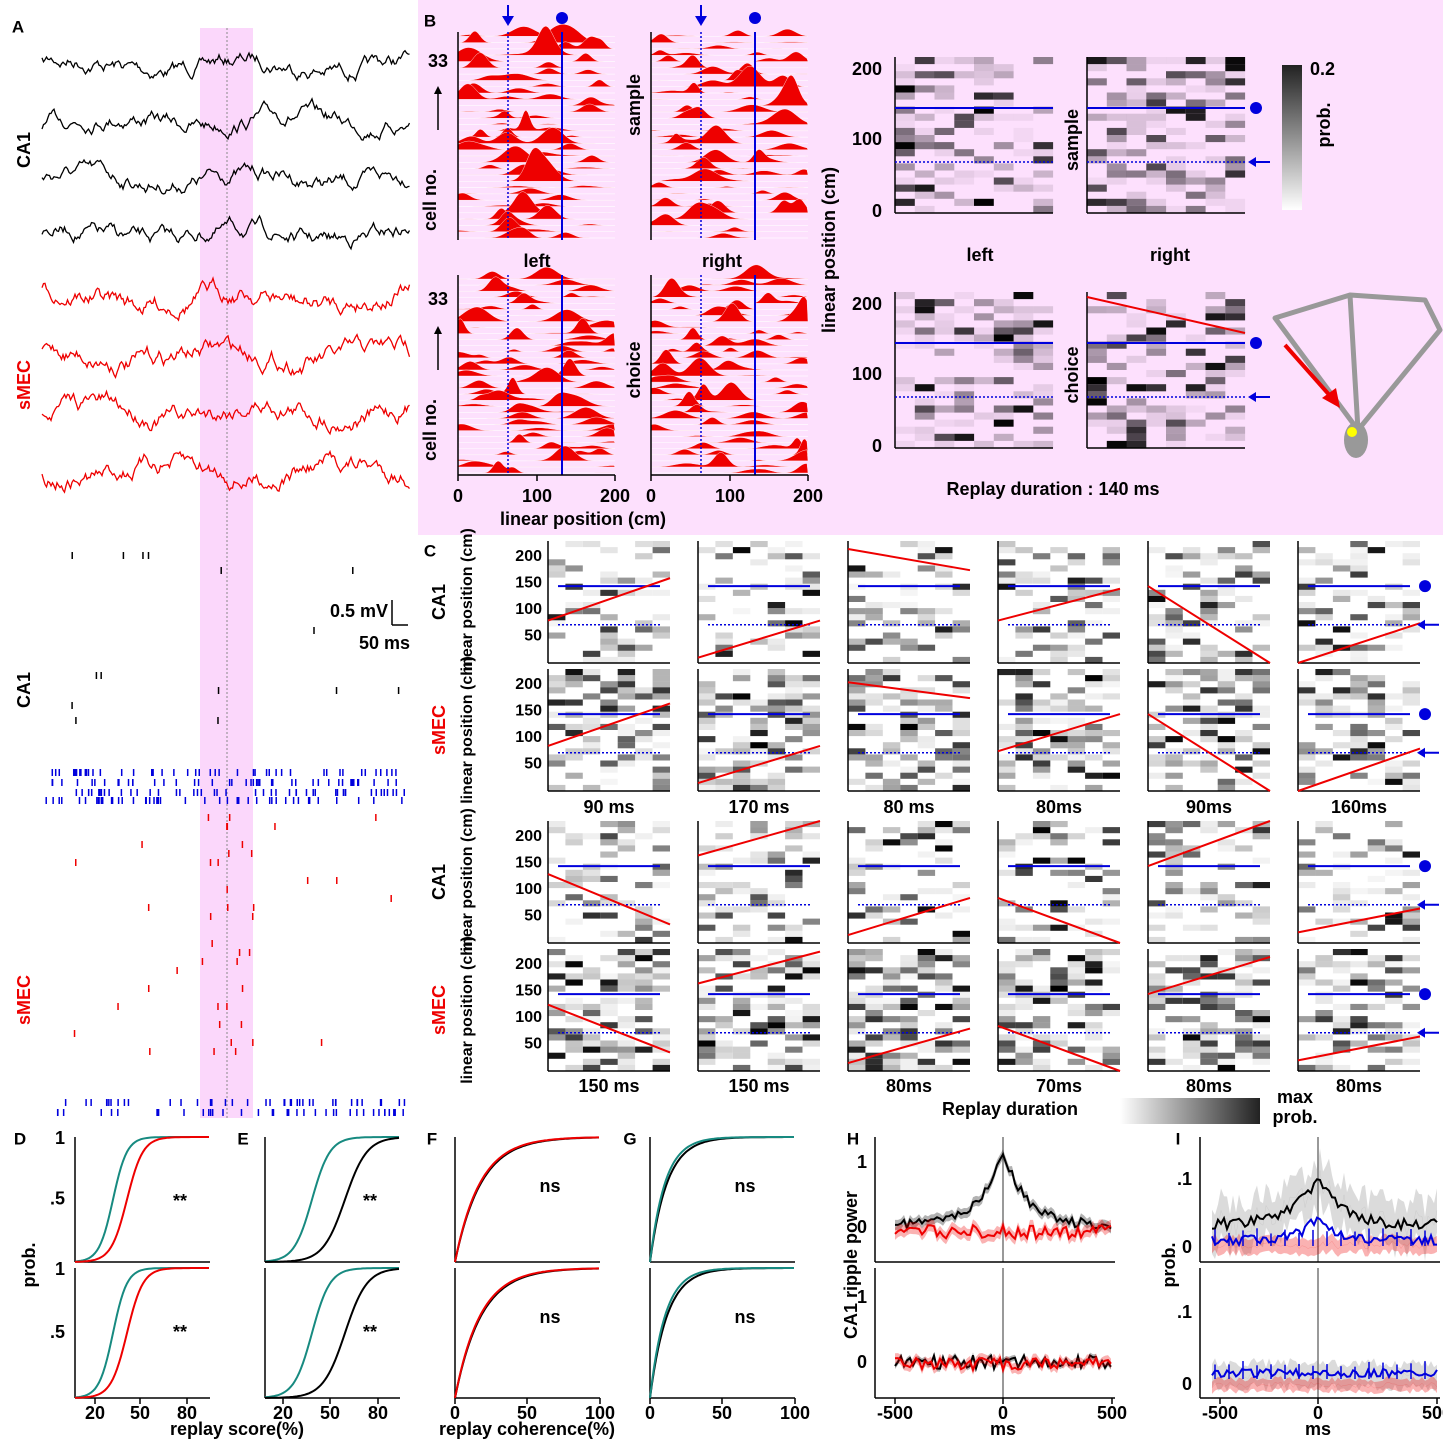 This screenshot has height=1443, width=1443. What do you see at coordinates (226, 299) in the screenshot?
I see `lfp-trace` at bounding box center [226, 299].